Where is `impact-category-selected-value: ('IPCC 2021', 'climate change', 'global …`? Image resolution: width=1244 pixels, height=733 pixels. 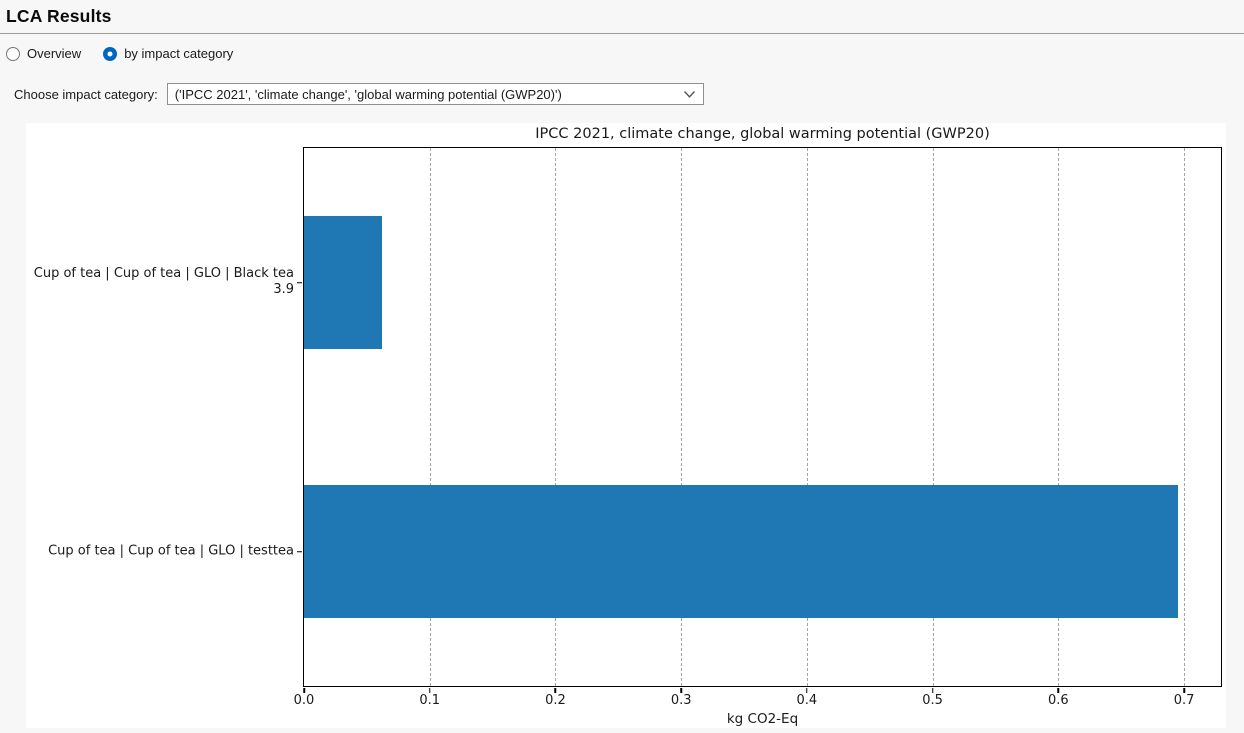
impact-category-selected-value: ('IPCC 2021', 'climate change', 'global … is located at coordinates (368, 94).